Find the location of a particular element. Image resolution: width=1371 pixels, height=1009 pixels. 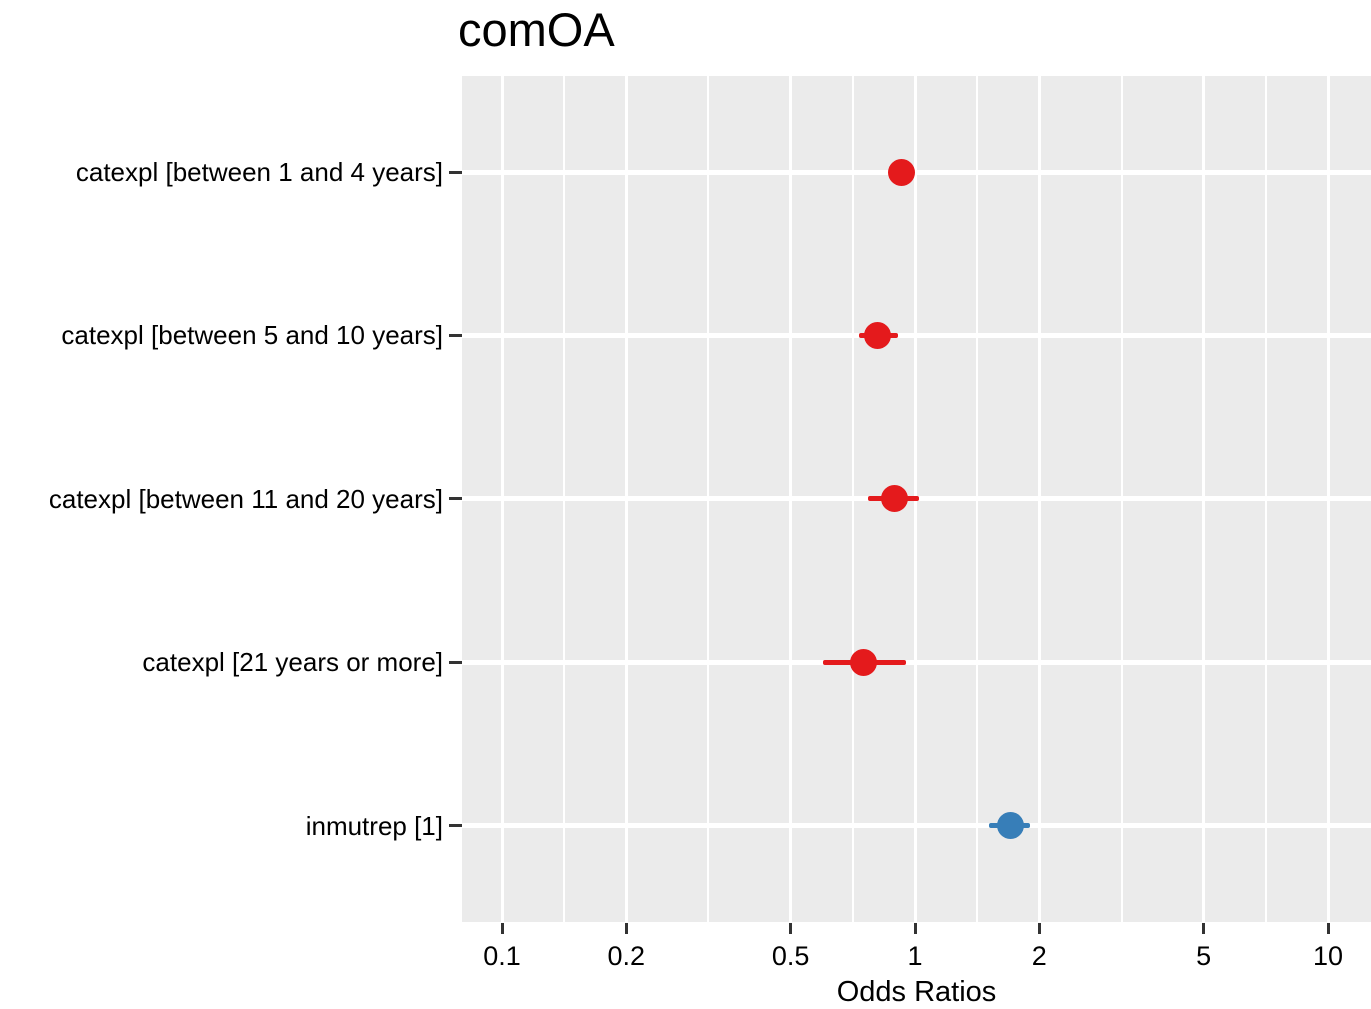

x-axis-tick-label: 0.5 is located at coordinates (790, 956).